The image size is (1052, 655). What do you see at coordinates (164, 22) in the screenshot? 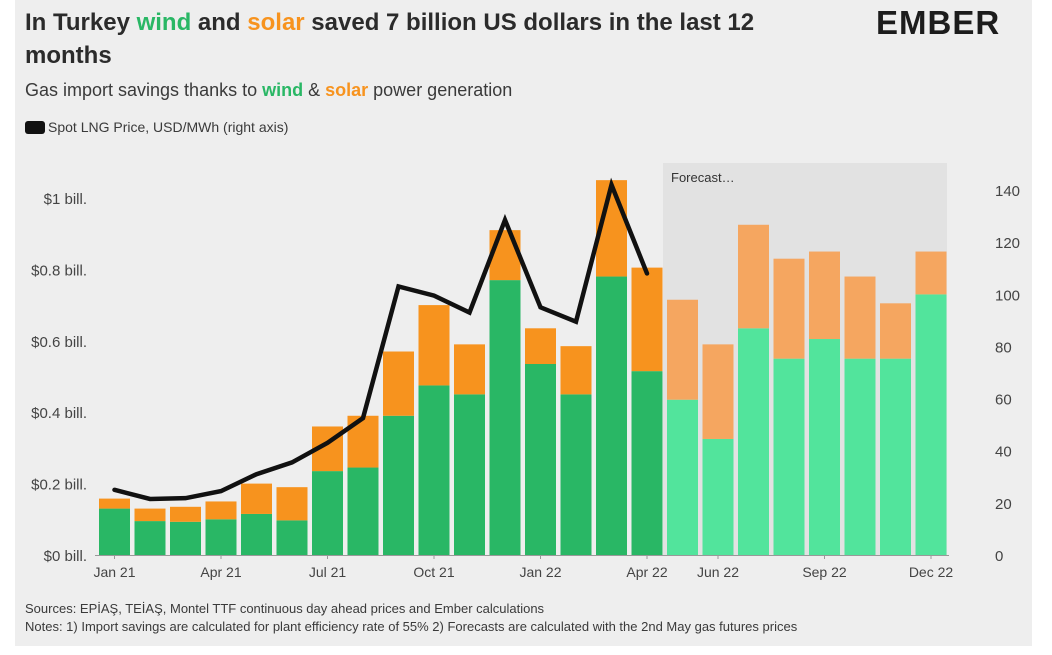
I see `title-wind-word: wind` at bounding box center [164, 22].